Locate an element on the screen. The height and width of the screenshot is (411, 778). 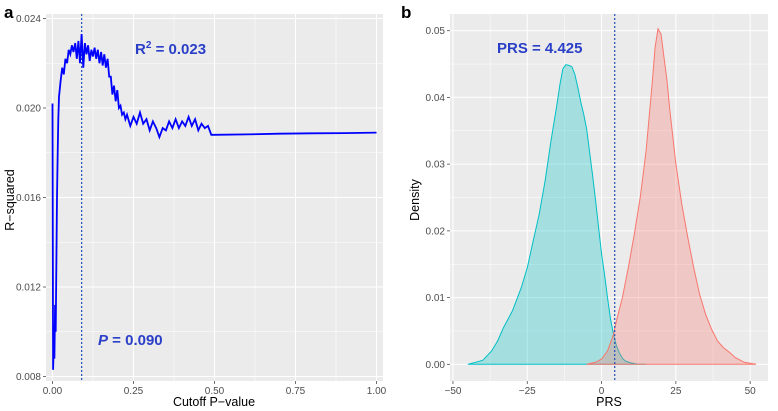
x-tick-label: 50 is located at coordinates (751, 391).